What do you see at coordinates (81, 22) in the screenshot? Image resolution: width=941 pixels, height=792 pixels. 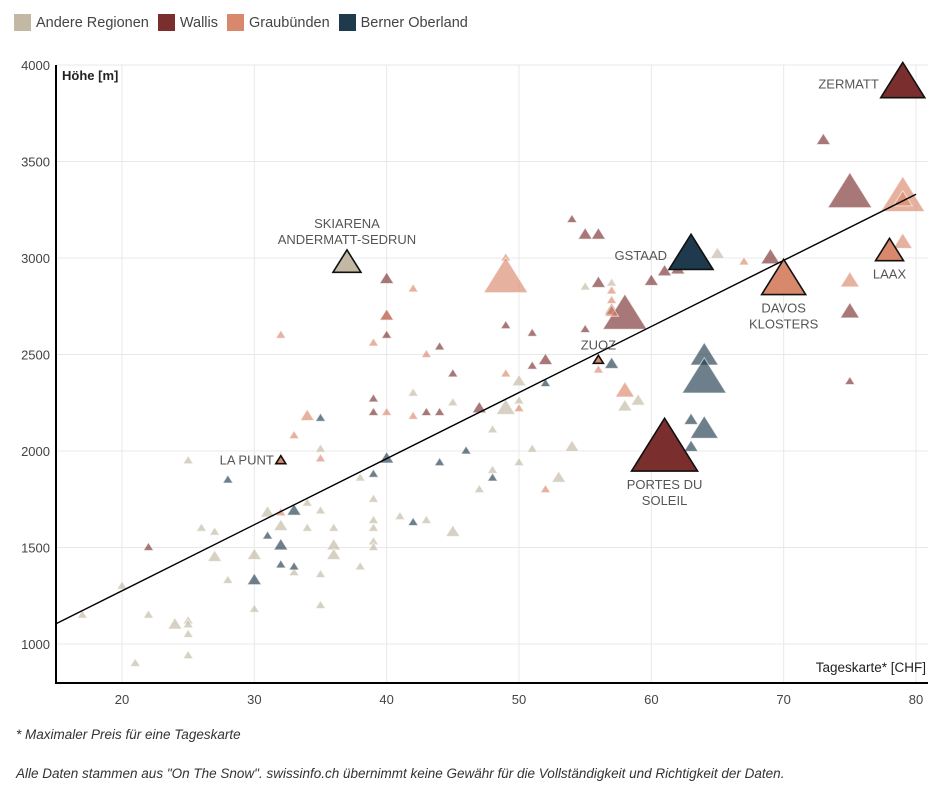 I see `legend-item-andere-regionen: Andere Regionen` at bounding box center [81, 22].